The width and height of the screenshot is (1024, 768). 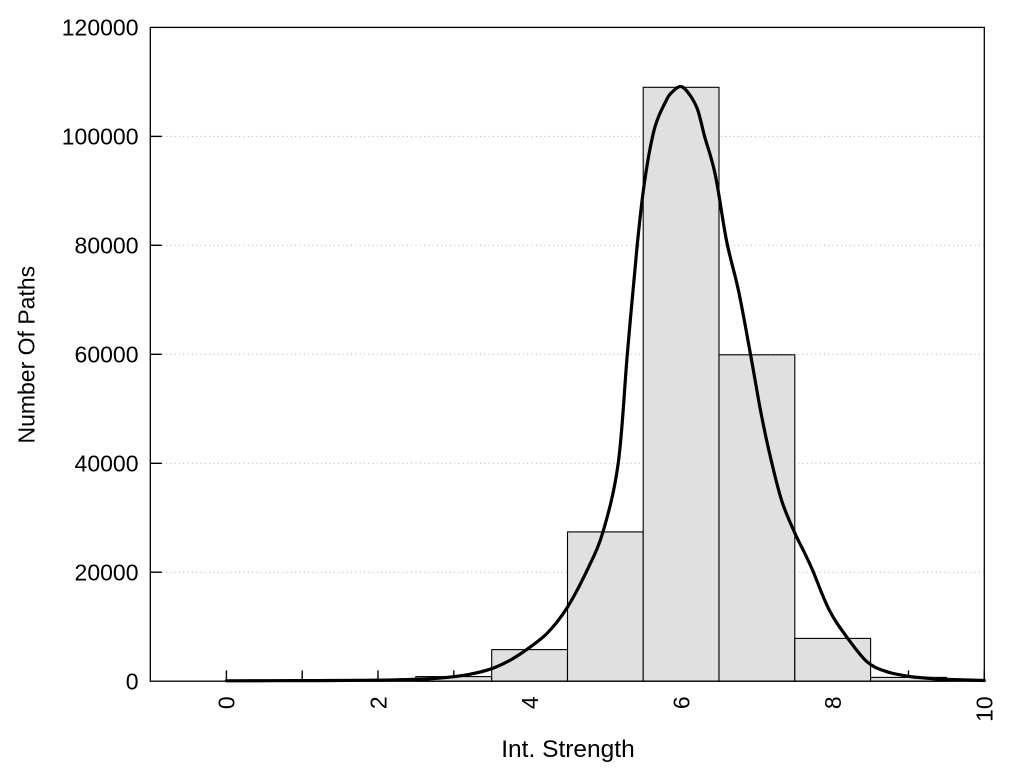 I want to click on svg-text: 2, so click(x=378, y=702).